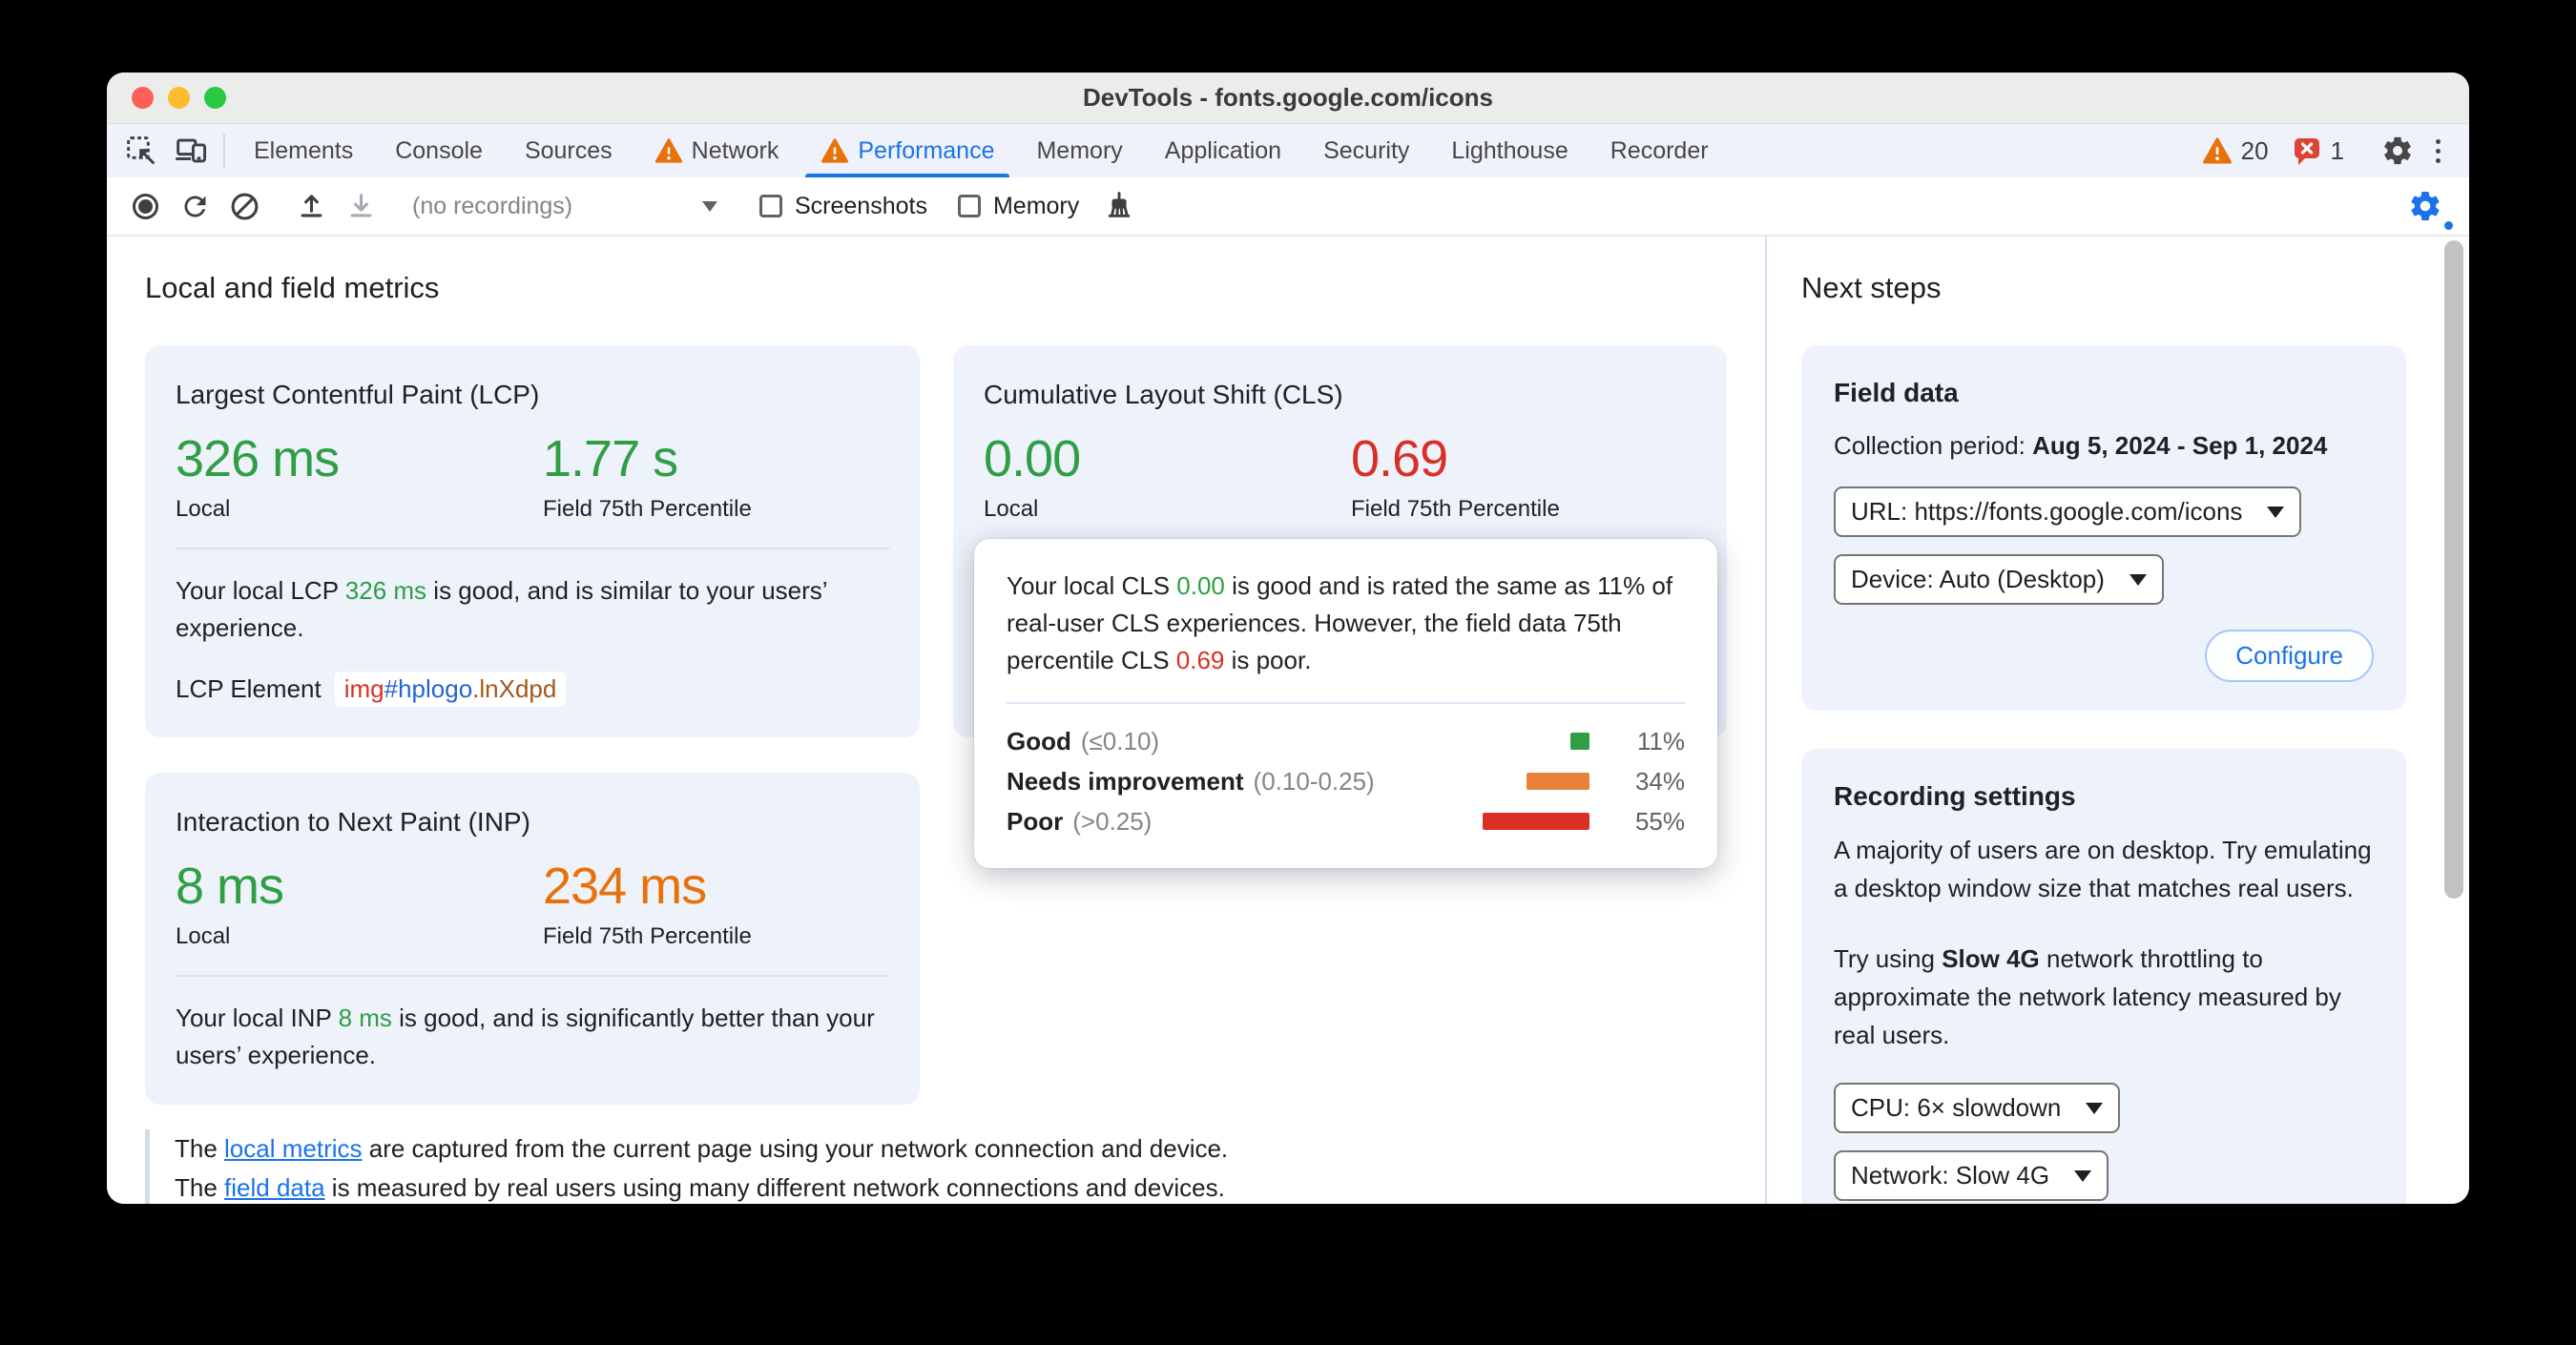 Image resolution: width=2576 pixels, height=1345 pixels. What do you see at coordinates (2254, 150) in the screenshot?
I see `warnings-count: 20` at bounding box center [2254, 150].